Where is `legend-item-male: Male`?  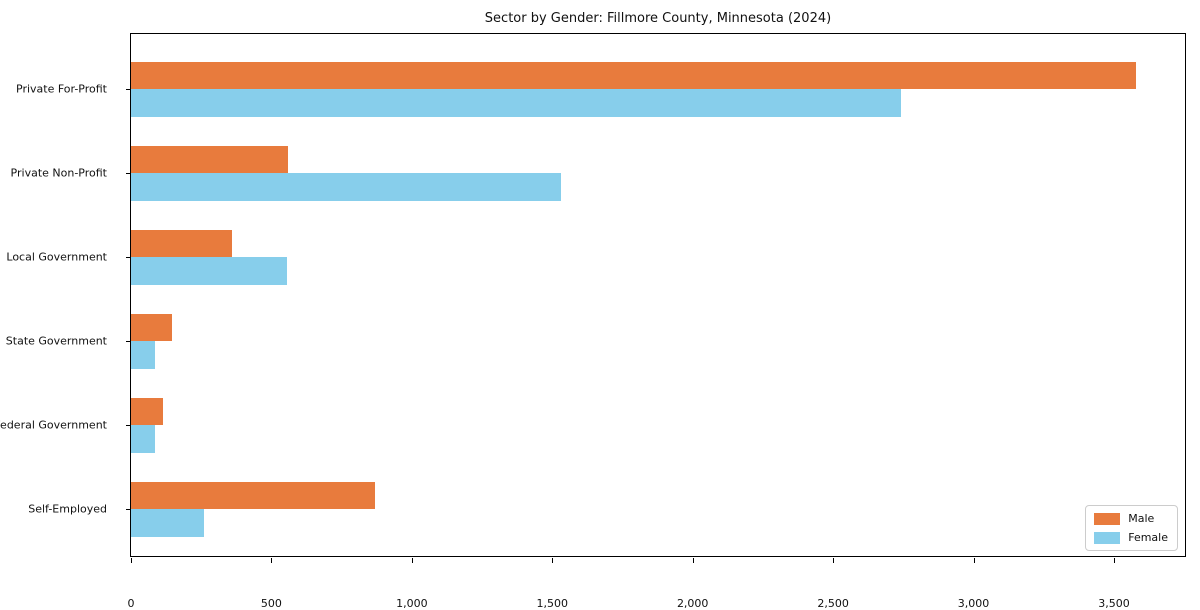 legend-item-male: Male is located at coordinates (1131, 518).